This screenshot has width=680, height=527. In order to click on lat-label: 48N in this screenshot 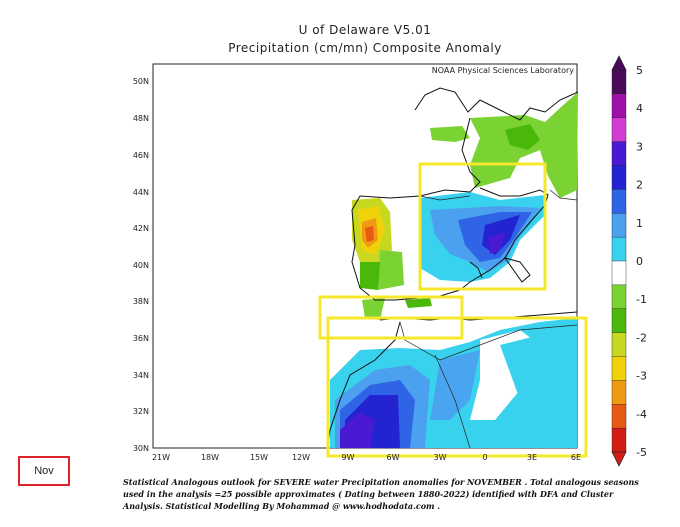, I will do `click(141, 118)`.